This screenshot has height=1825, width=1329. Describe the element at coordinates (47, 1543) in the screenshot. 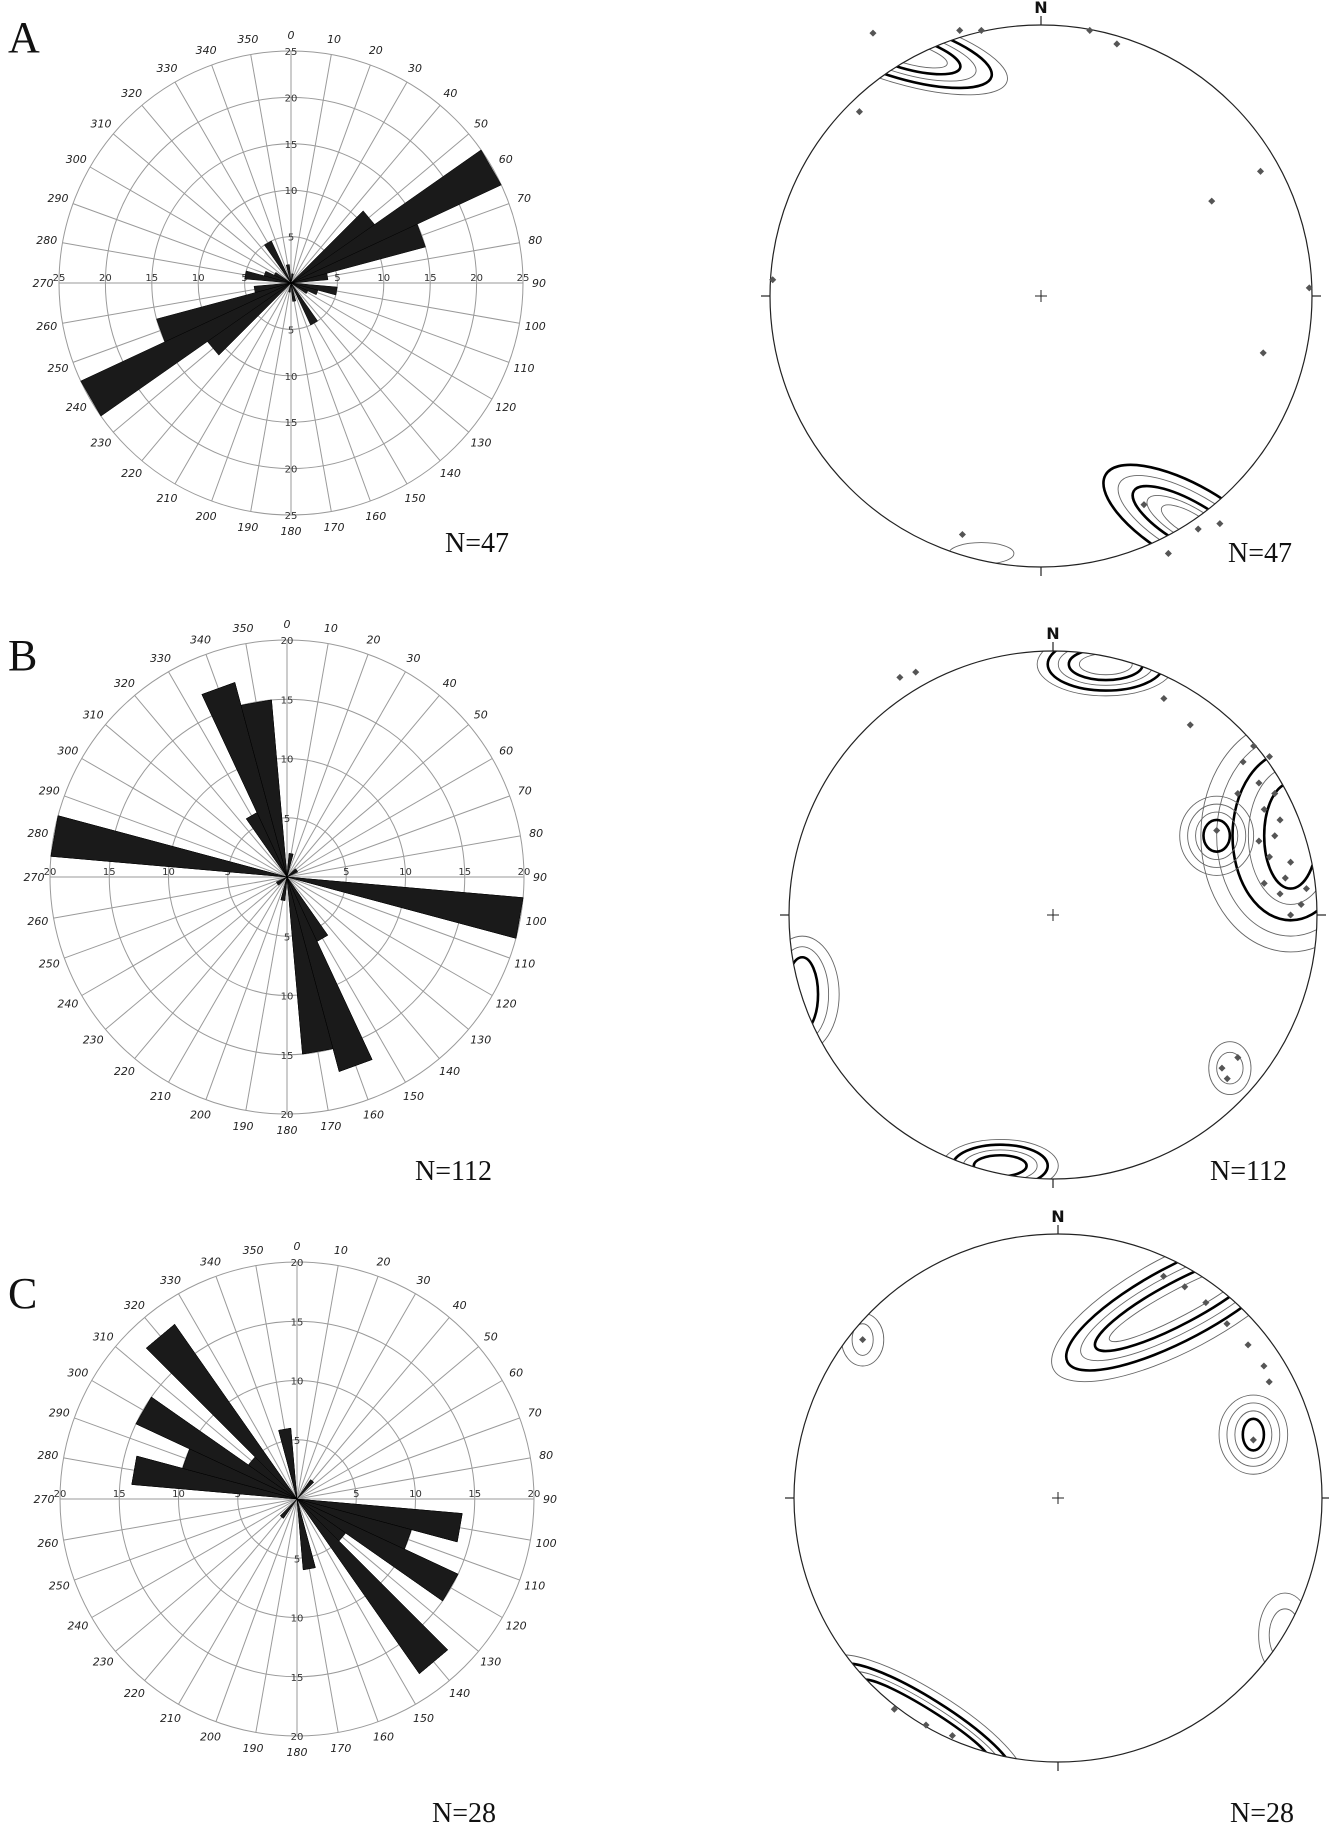

I see `rose-azimuth-label: 260` at that location.